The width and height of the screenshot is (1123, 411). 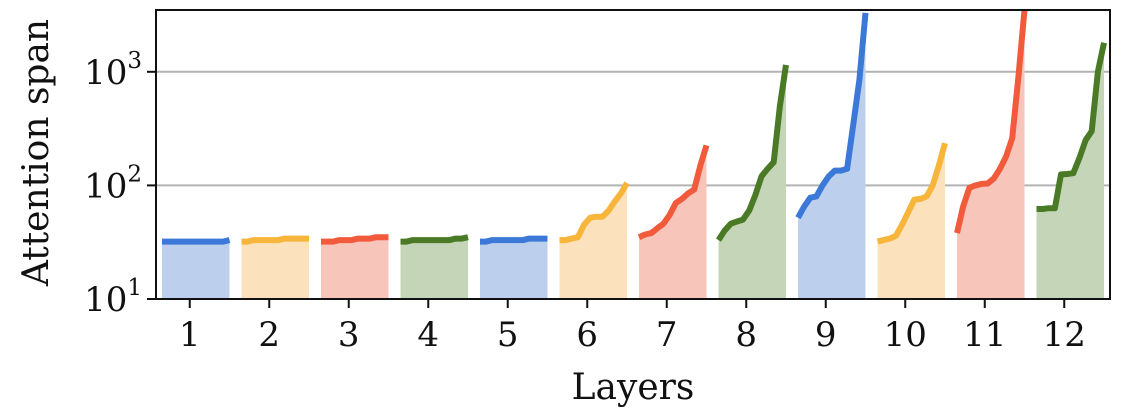 What do you see at coordinates (275, 268) in the screenshot?
I see `layer-2-area` at bounding box center [275, 268].